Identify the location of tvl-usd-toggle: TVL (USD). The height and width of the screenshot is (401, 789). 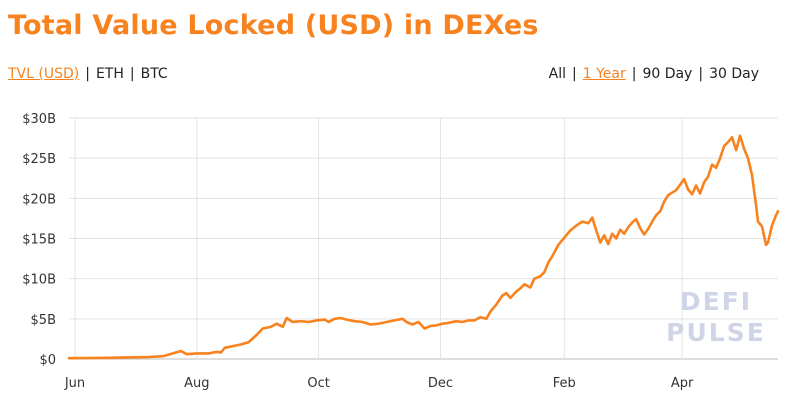
(44, 74).